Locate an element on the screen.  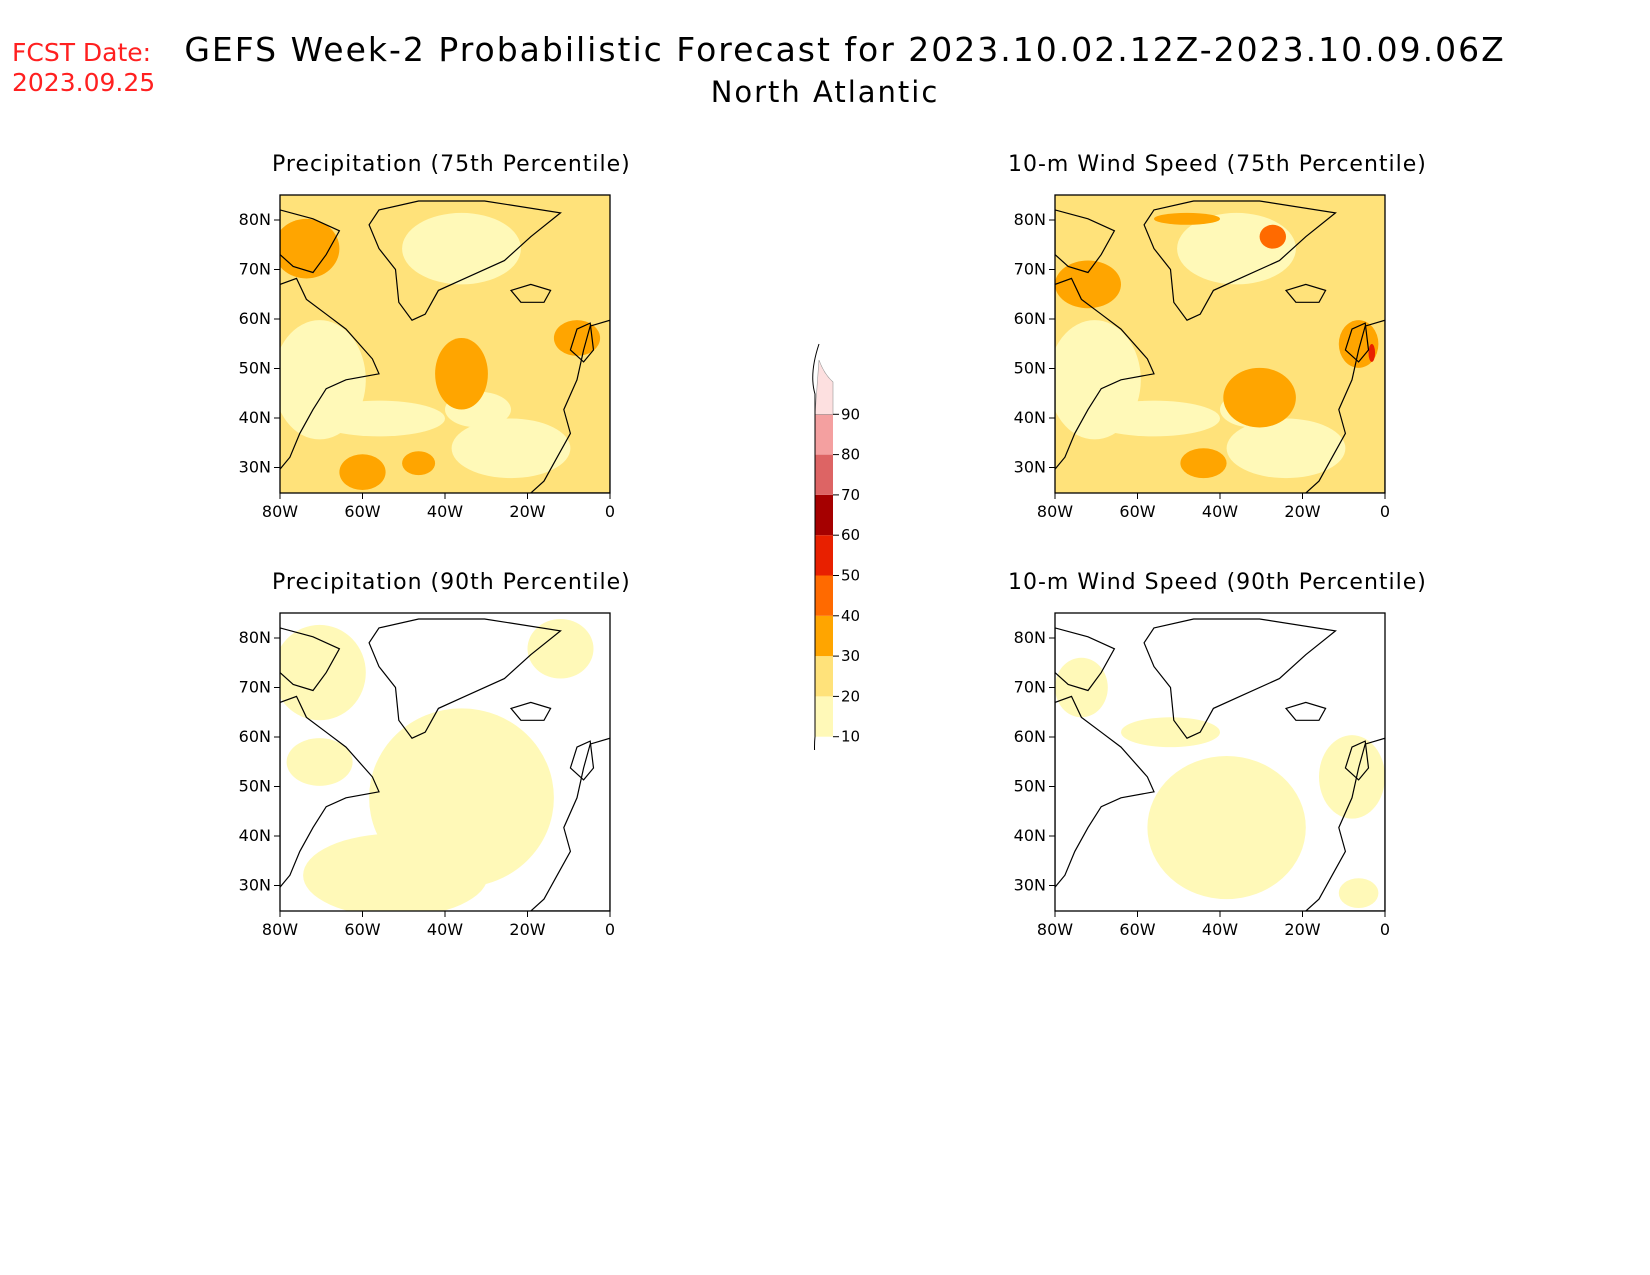
map-wind-75: 80N 70N 60N 50N 40N 30N 80W 60W 40W 20W 0 is located at coordinates (1202, 357).